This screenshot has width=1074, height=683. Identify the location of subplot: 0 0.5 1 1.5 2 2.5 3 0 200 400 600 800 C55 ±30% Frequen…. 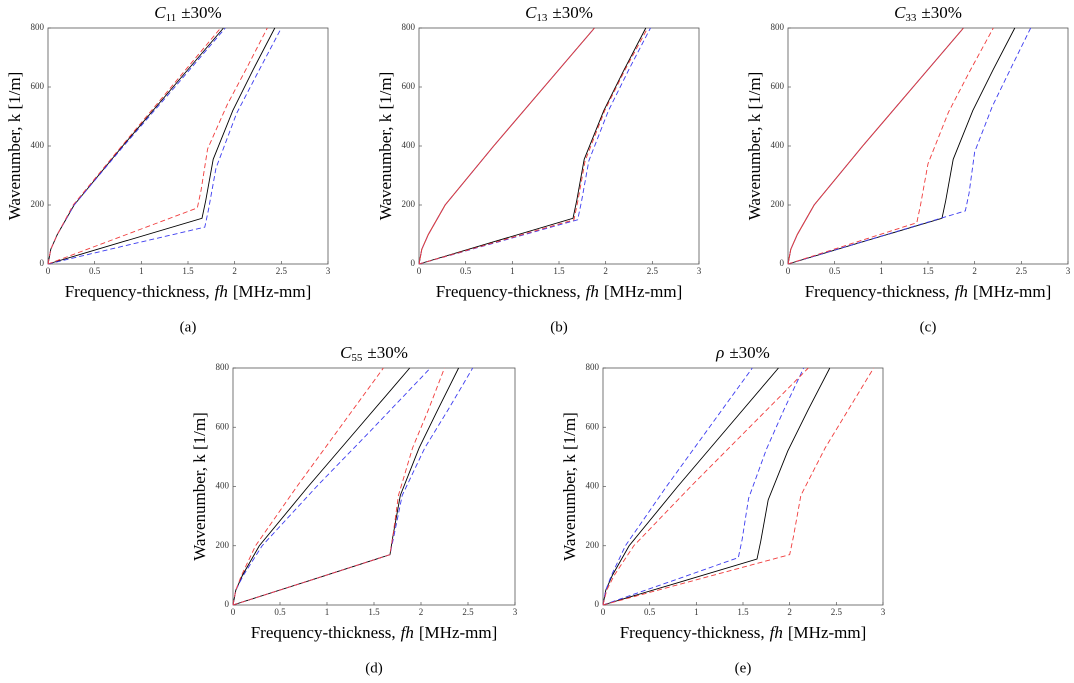
(354, 510).